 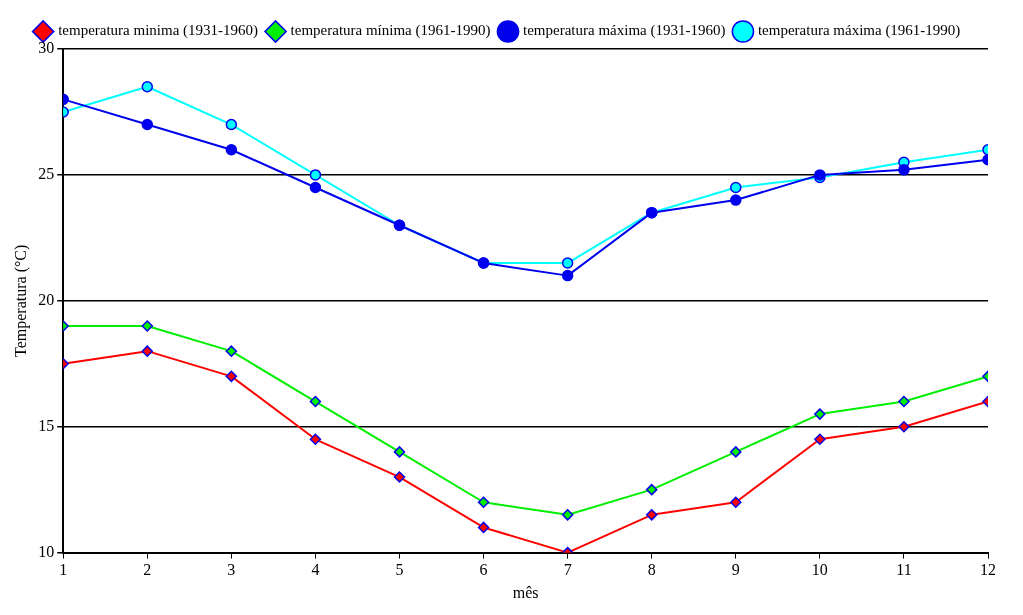 What do you see at coordinates (46, 174) in the screenshot?
I see `y-tick-label: 25` at bounding box center [46, 174].